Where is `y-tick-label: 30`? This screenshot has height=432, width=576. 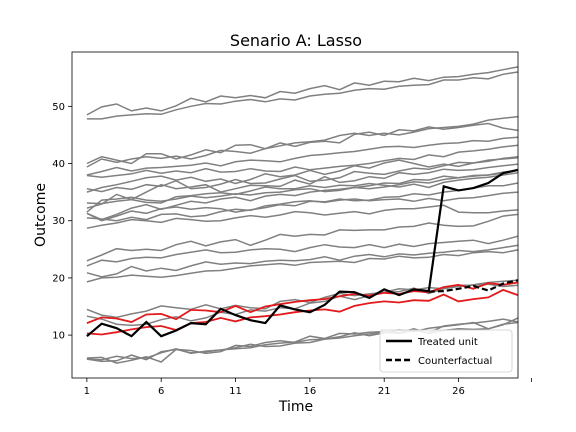
y-tick-label: 30 is located at coordinates (58, 221).